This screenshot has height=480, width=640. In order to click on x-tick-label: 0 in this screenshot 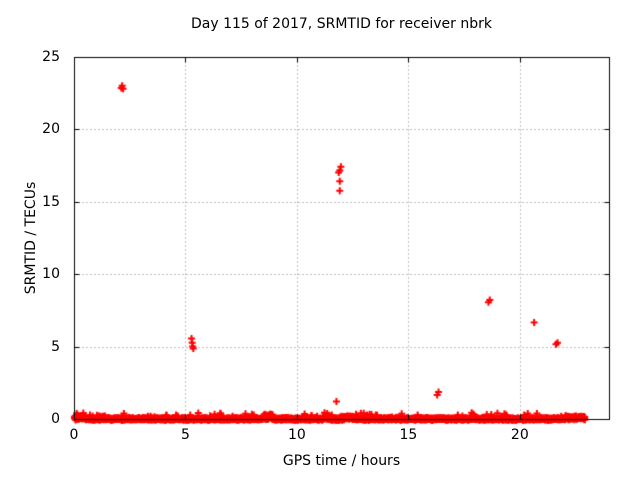, I will do `click(74, 435)`.